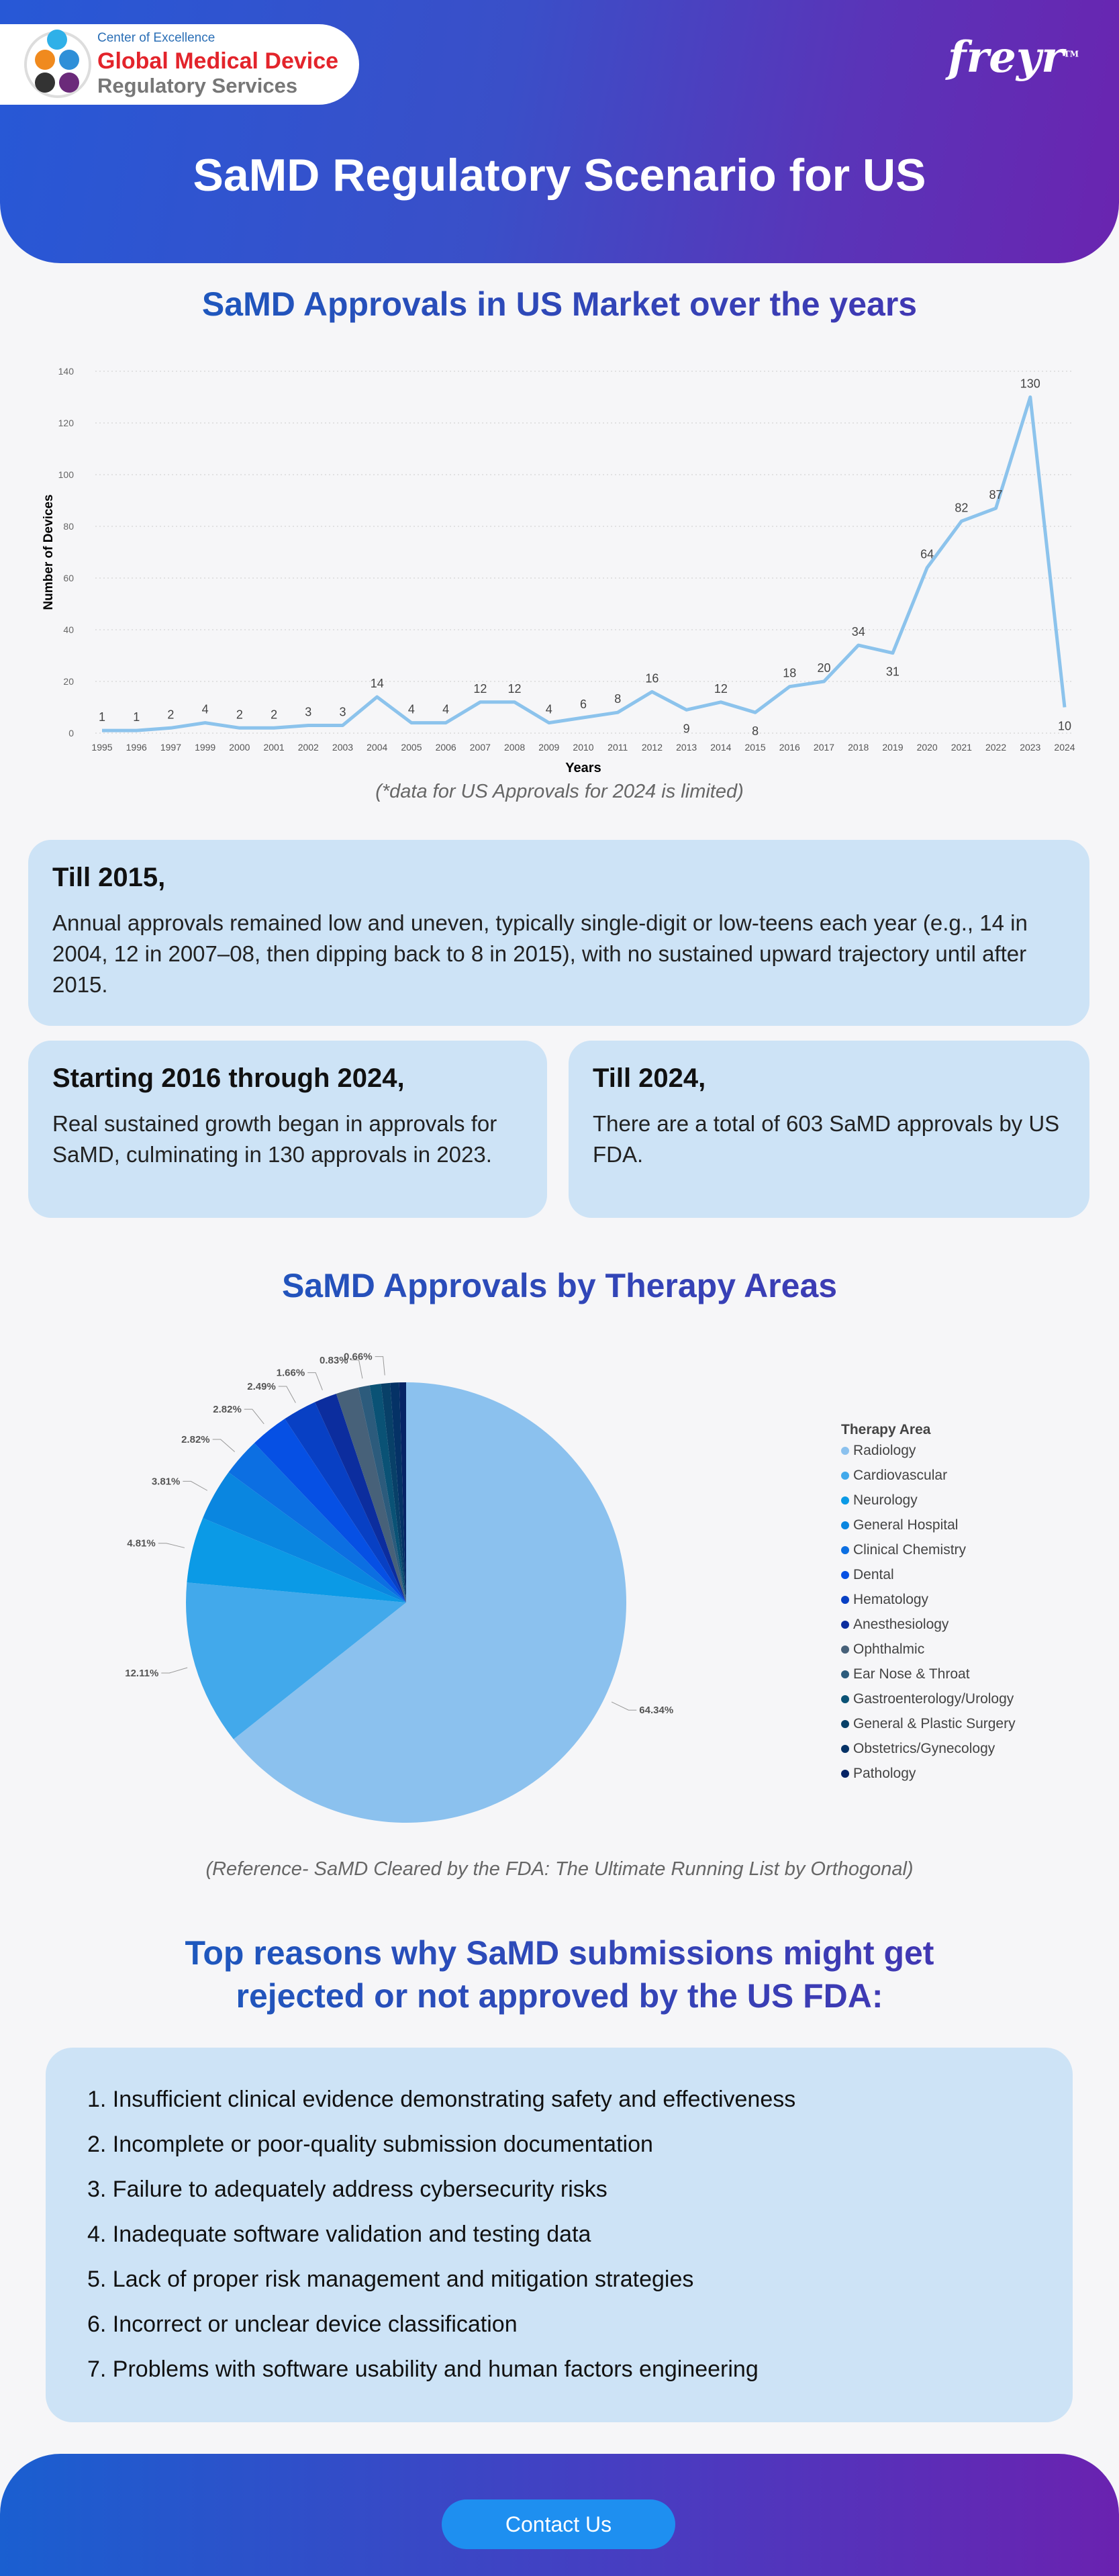  What do you see at coordinates (928, 1599) in the screenshot?
I see `legend-item: Hematology` at bounding box center [928, 1599].